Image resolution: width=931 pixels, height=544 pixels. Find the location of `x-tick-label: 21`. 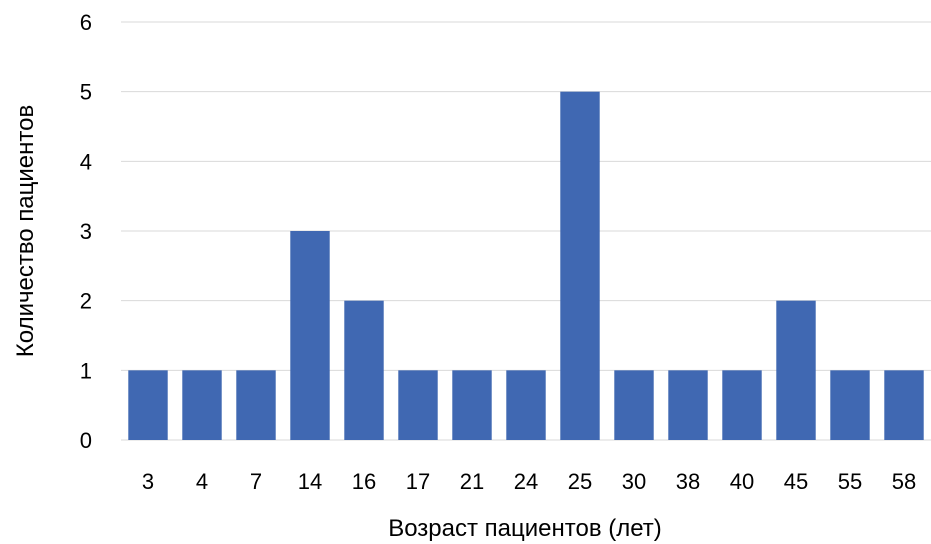

x-tick-label: 21 is located at coordinates (472, 481).